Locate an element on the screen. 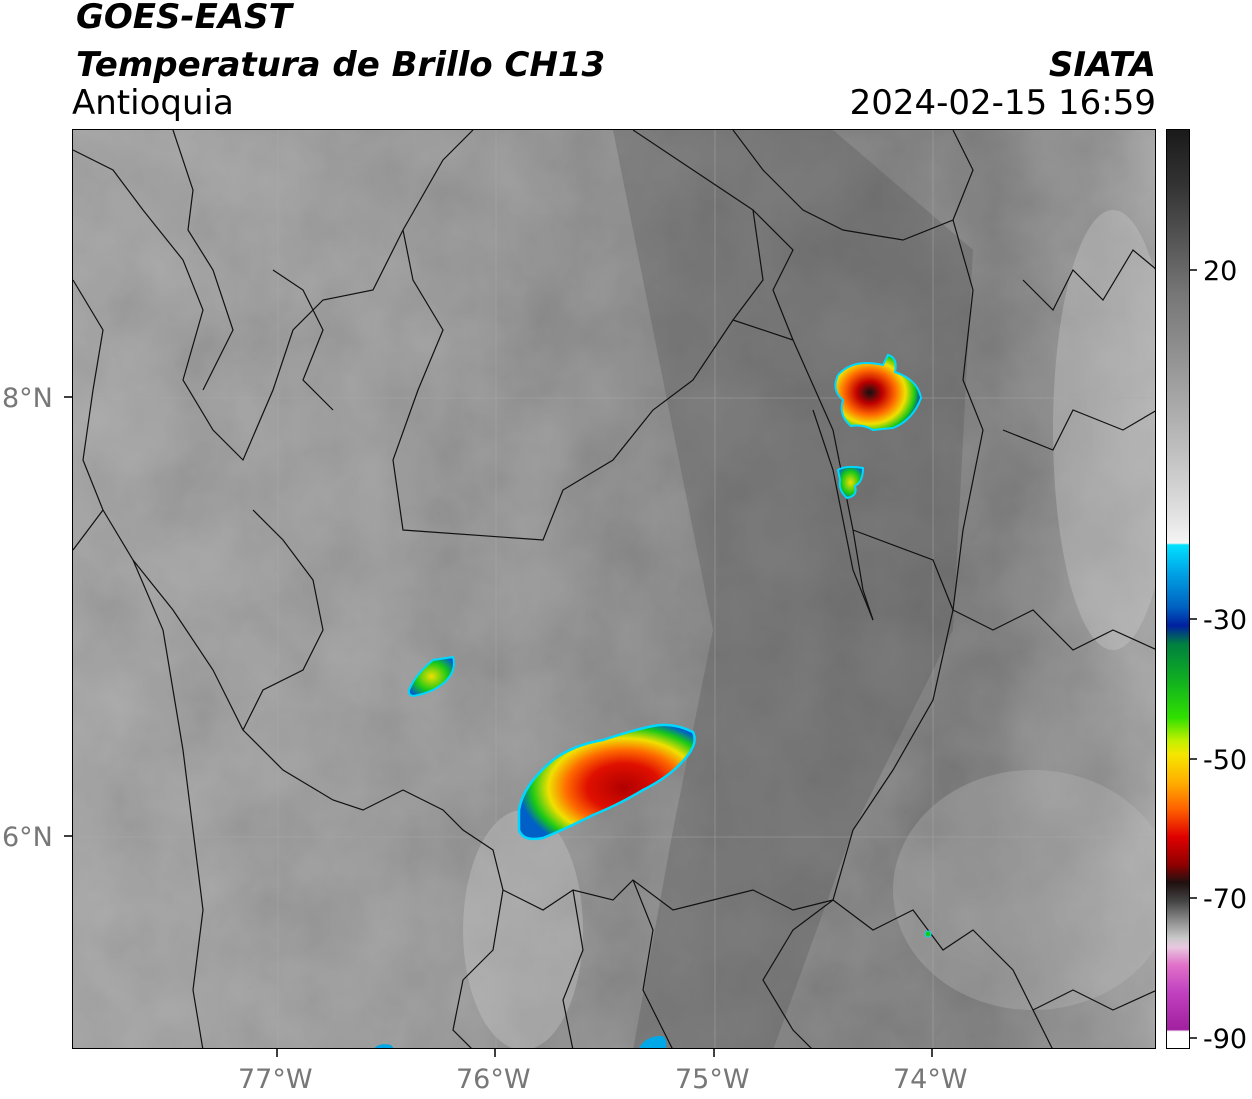  satellite-title: GOES-EAST is located at coordinates (184, 18).